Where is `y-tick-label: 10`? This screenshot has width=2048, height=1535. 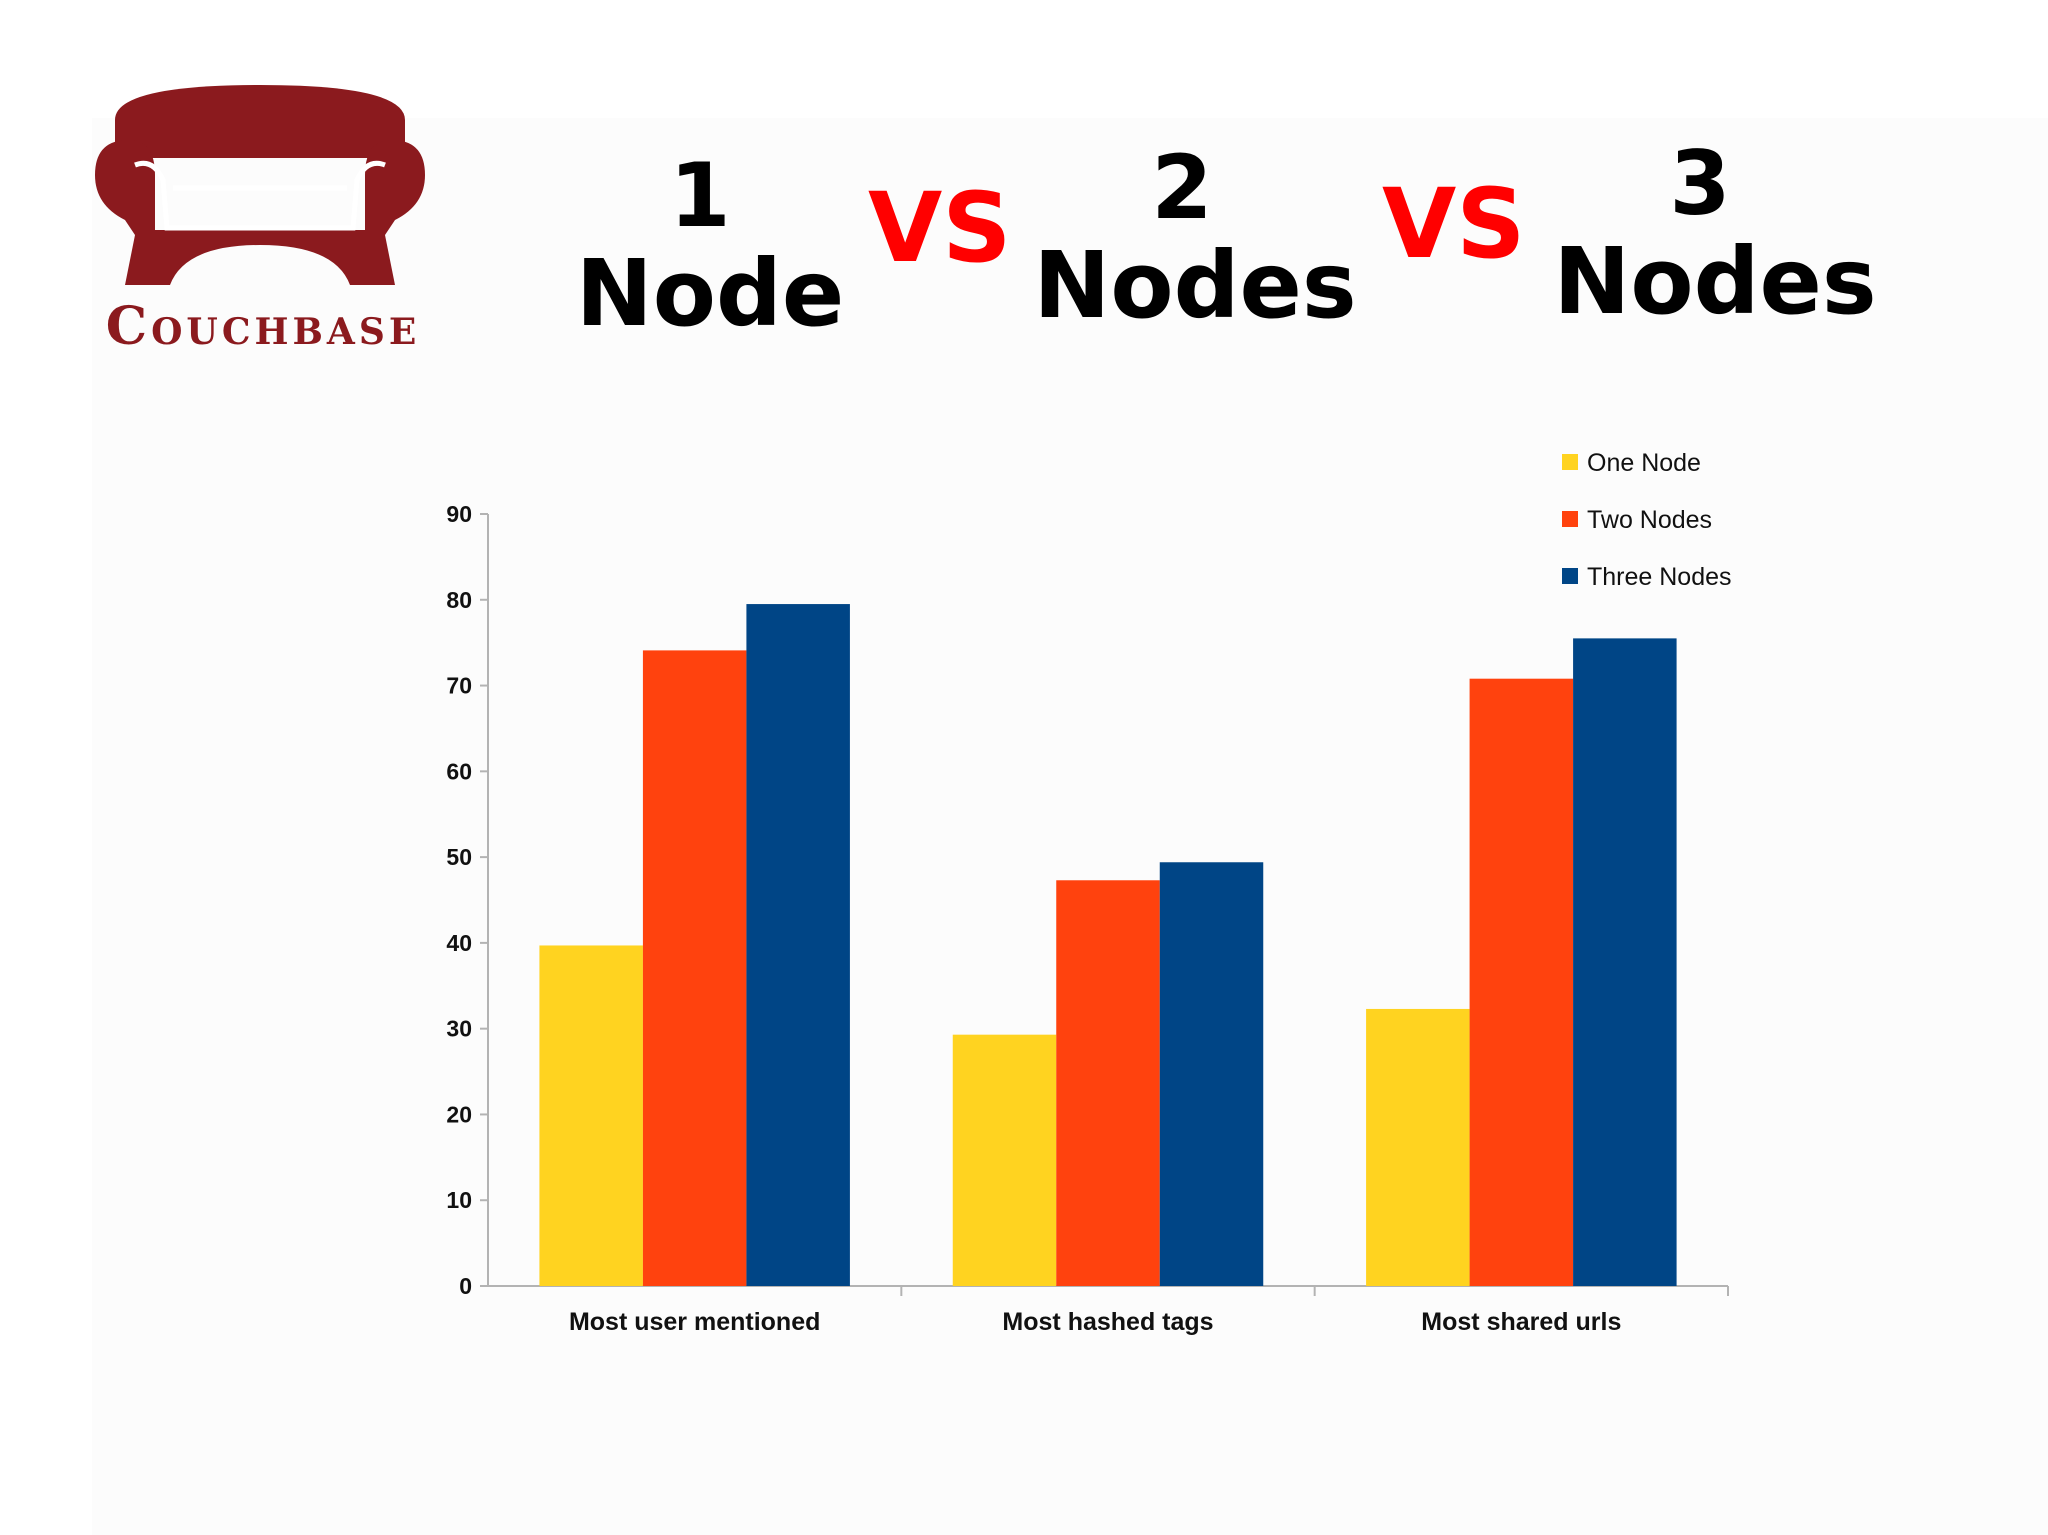
y-tick-label: 10 is located at coordinates (459, 1200).